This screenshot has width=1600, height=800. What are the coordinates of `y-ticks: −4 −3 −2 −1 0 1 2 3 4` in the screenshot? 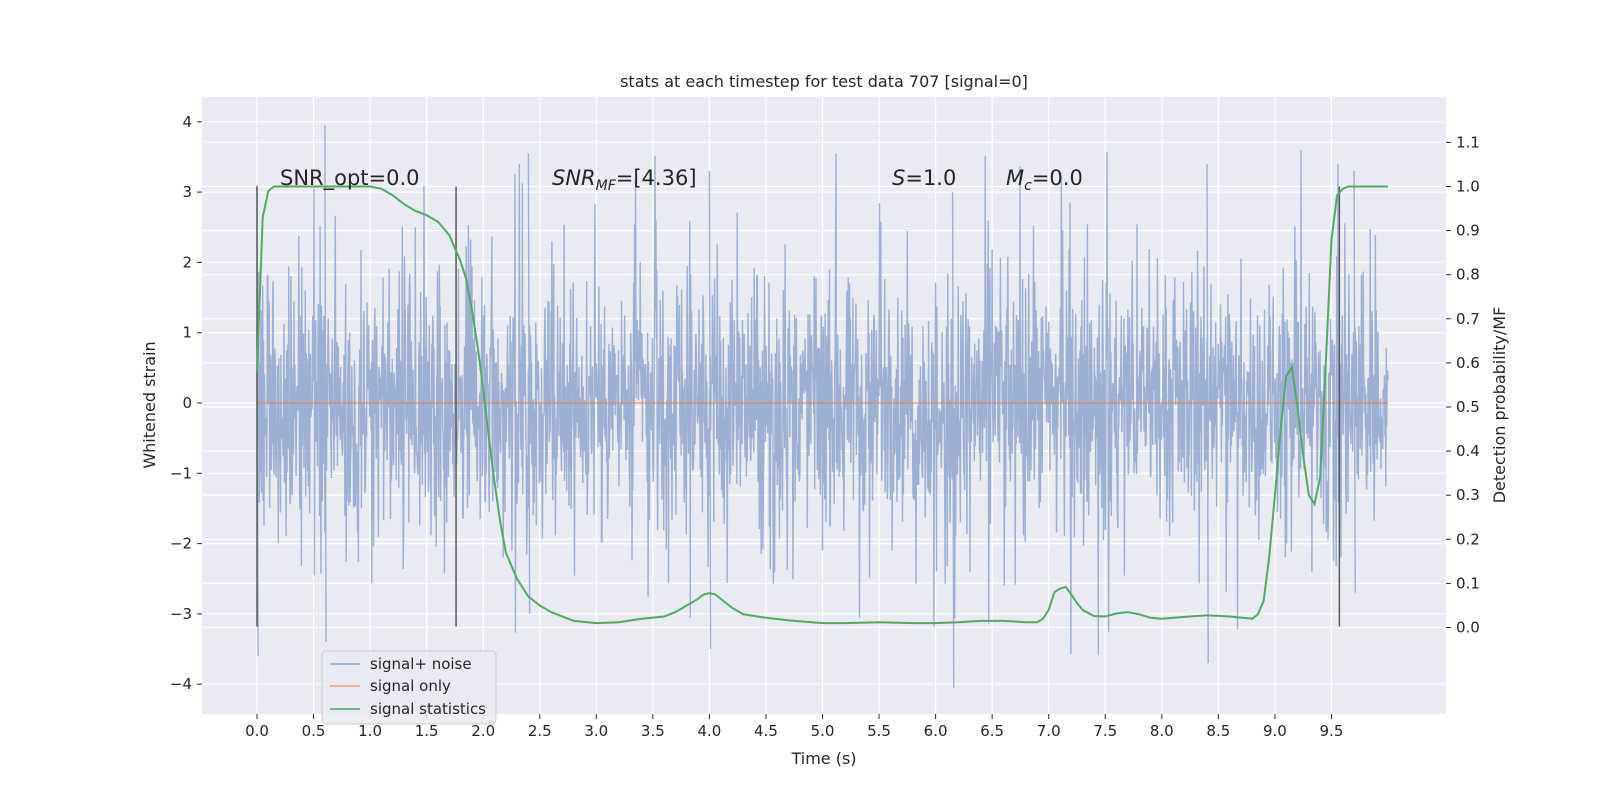 It's located at (186, 403).